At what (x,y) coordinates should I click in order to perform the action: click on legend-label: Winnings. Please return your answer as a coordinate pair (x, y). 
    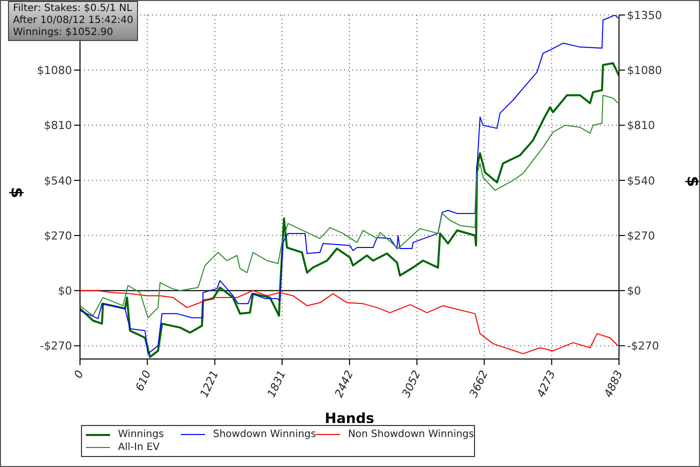
    Looking at the image, I should click on (141, 434).